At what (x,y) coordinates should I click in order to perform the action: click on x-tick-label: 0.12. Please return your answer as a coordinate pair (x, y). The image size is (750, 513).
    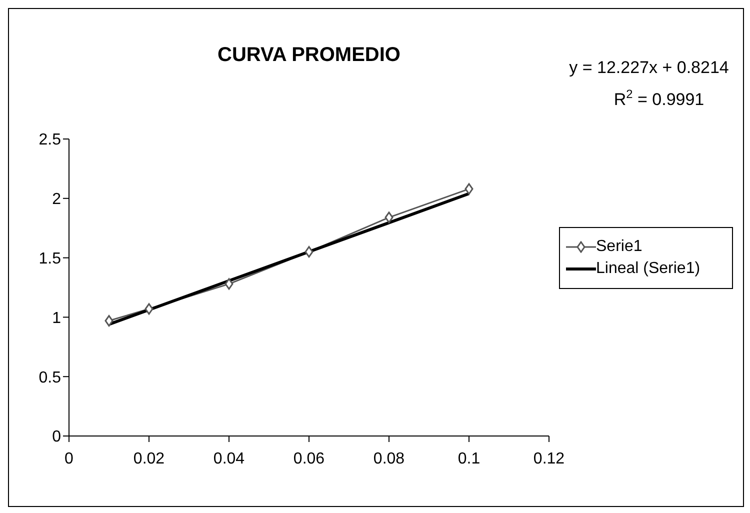
    Looking at the image, I should click on (549, 459).